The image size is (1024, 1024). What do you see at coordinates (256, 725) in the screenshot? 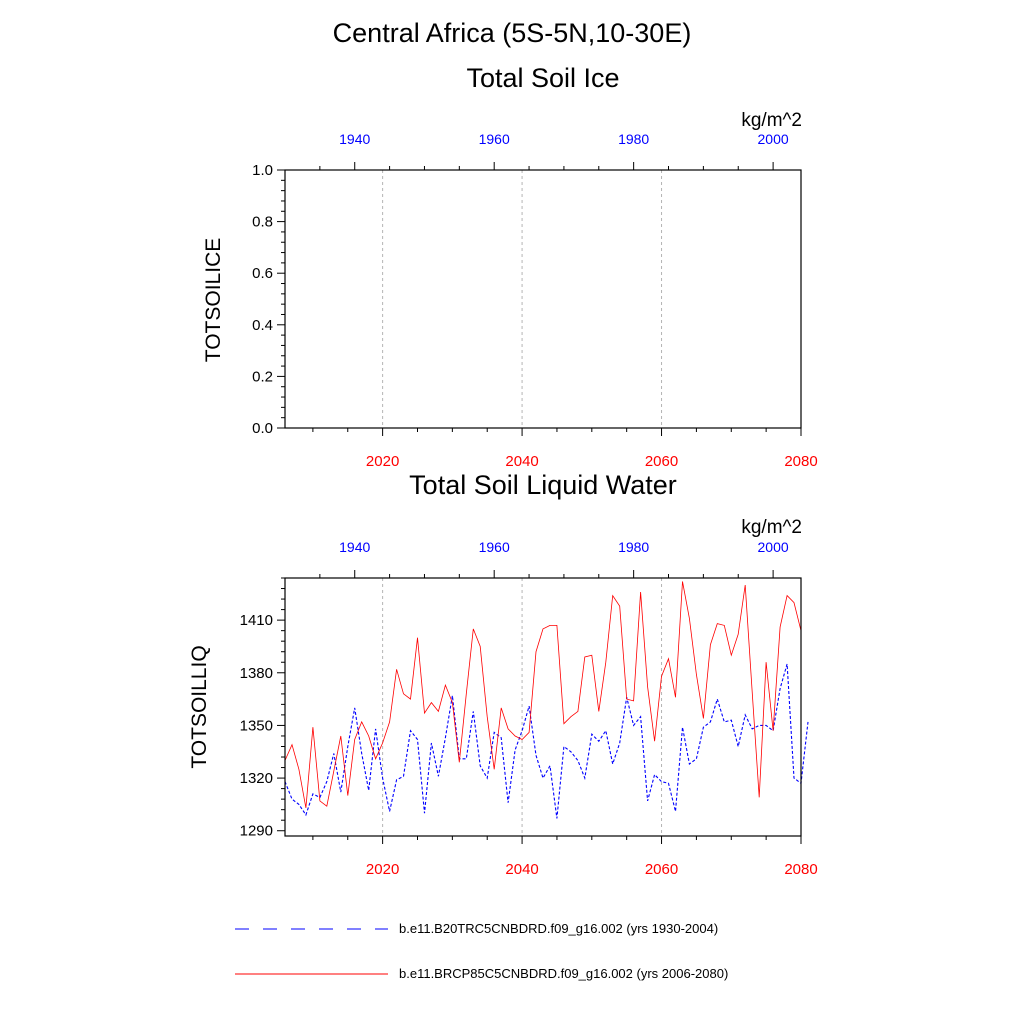
I see `y-tick-label: 1350` at bounding box center [256, 725].